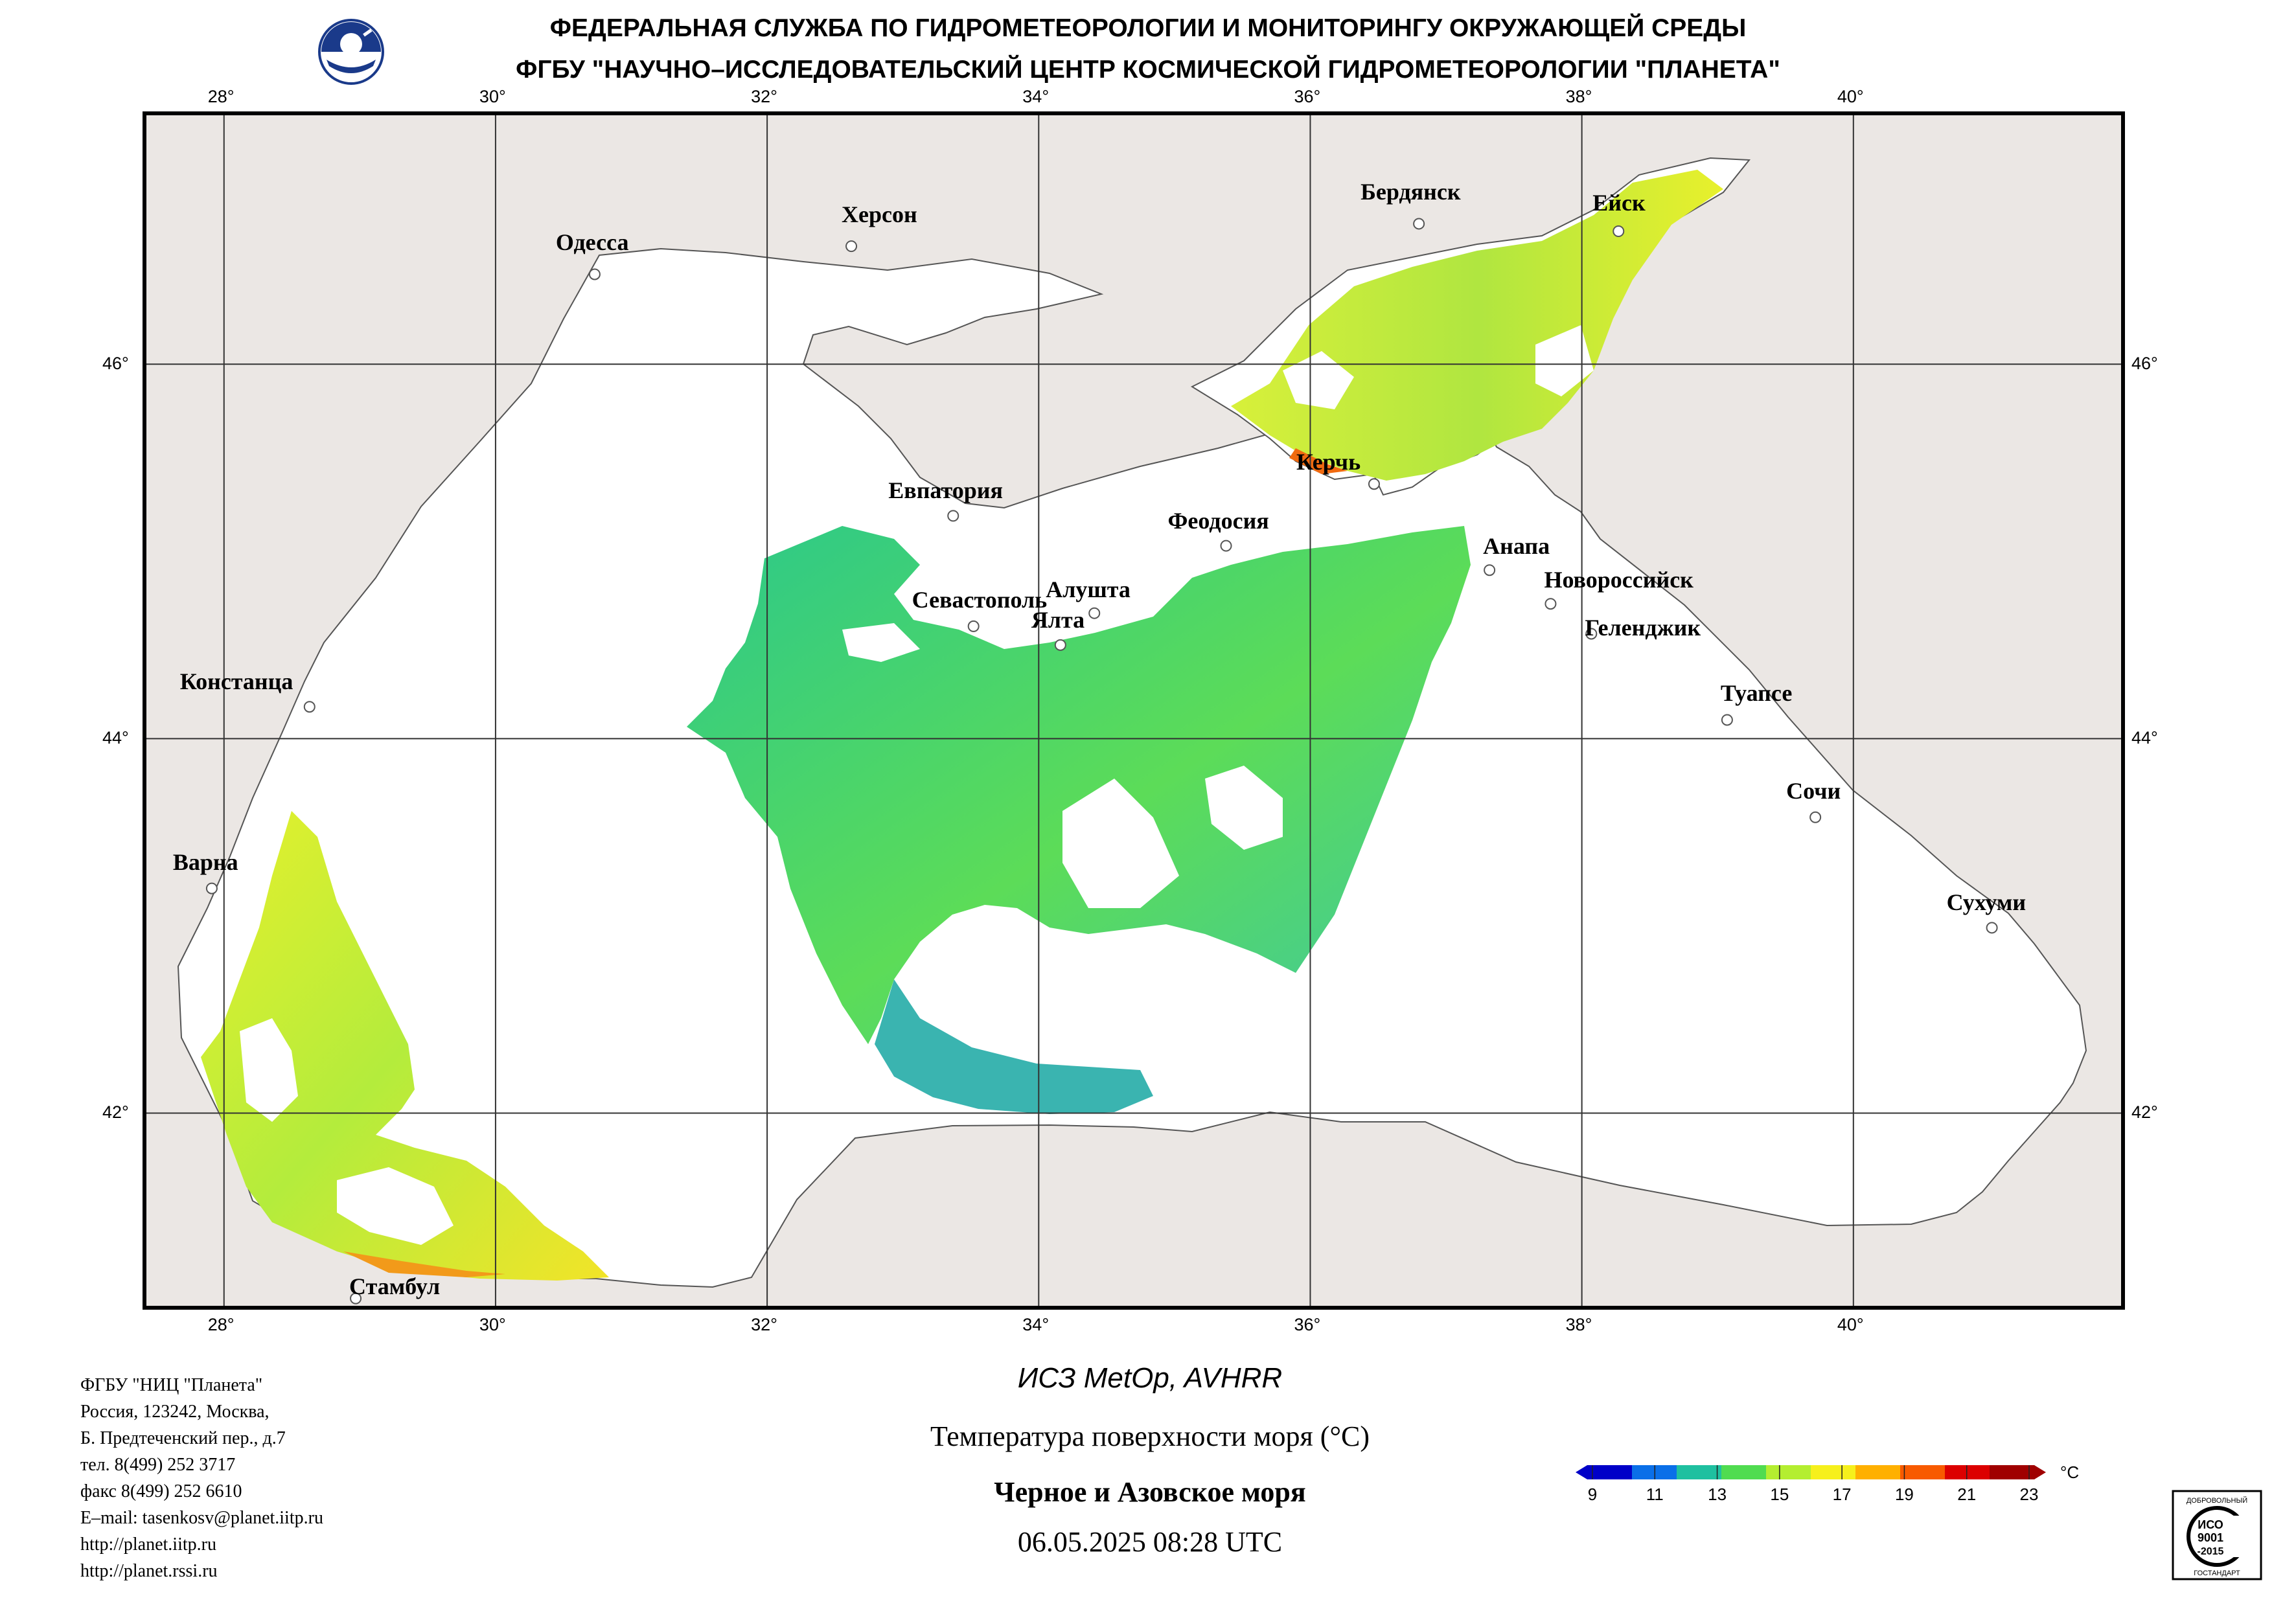  What do you see at coordinates (2217, 1535) in the screenshot?
I see `iso-certification-badge: ДОБРОВОЛЬНЫЙ ИСО 9001 -2015 ГОСТАНДАРТ` at bounding box center [2217, 1535].